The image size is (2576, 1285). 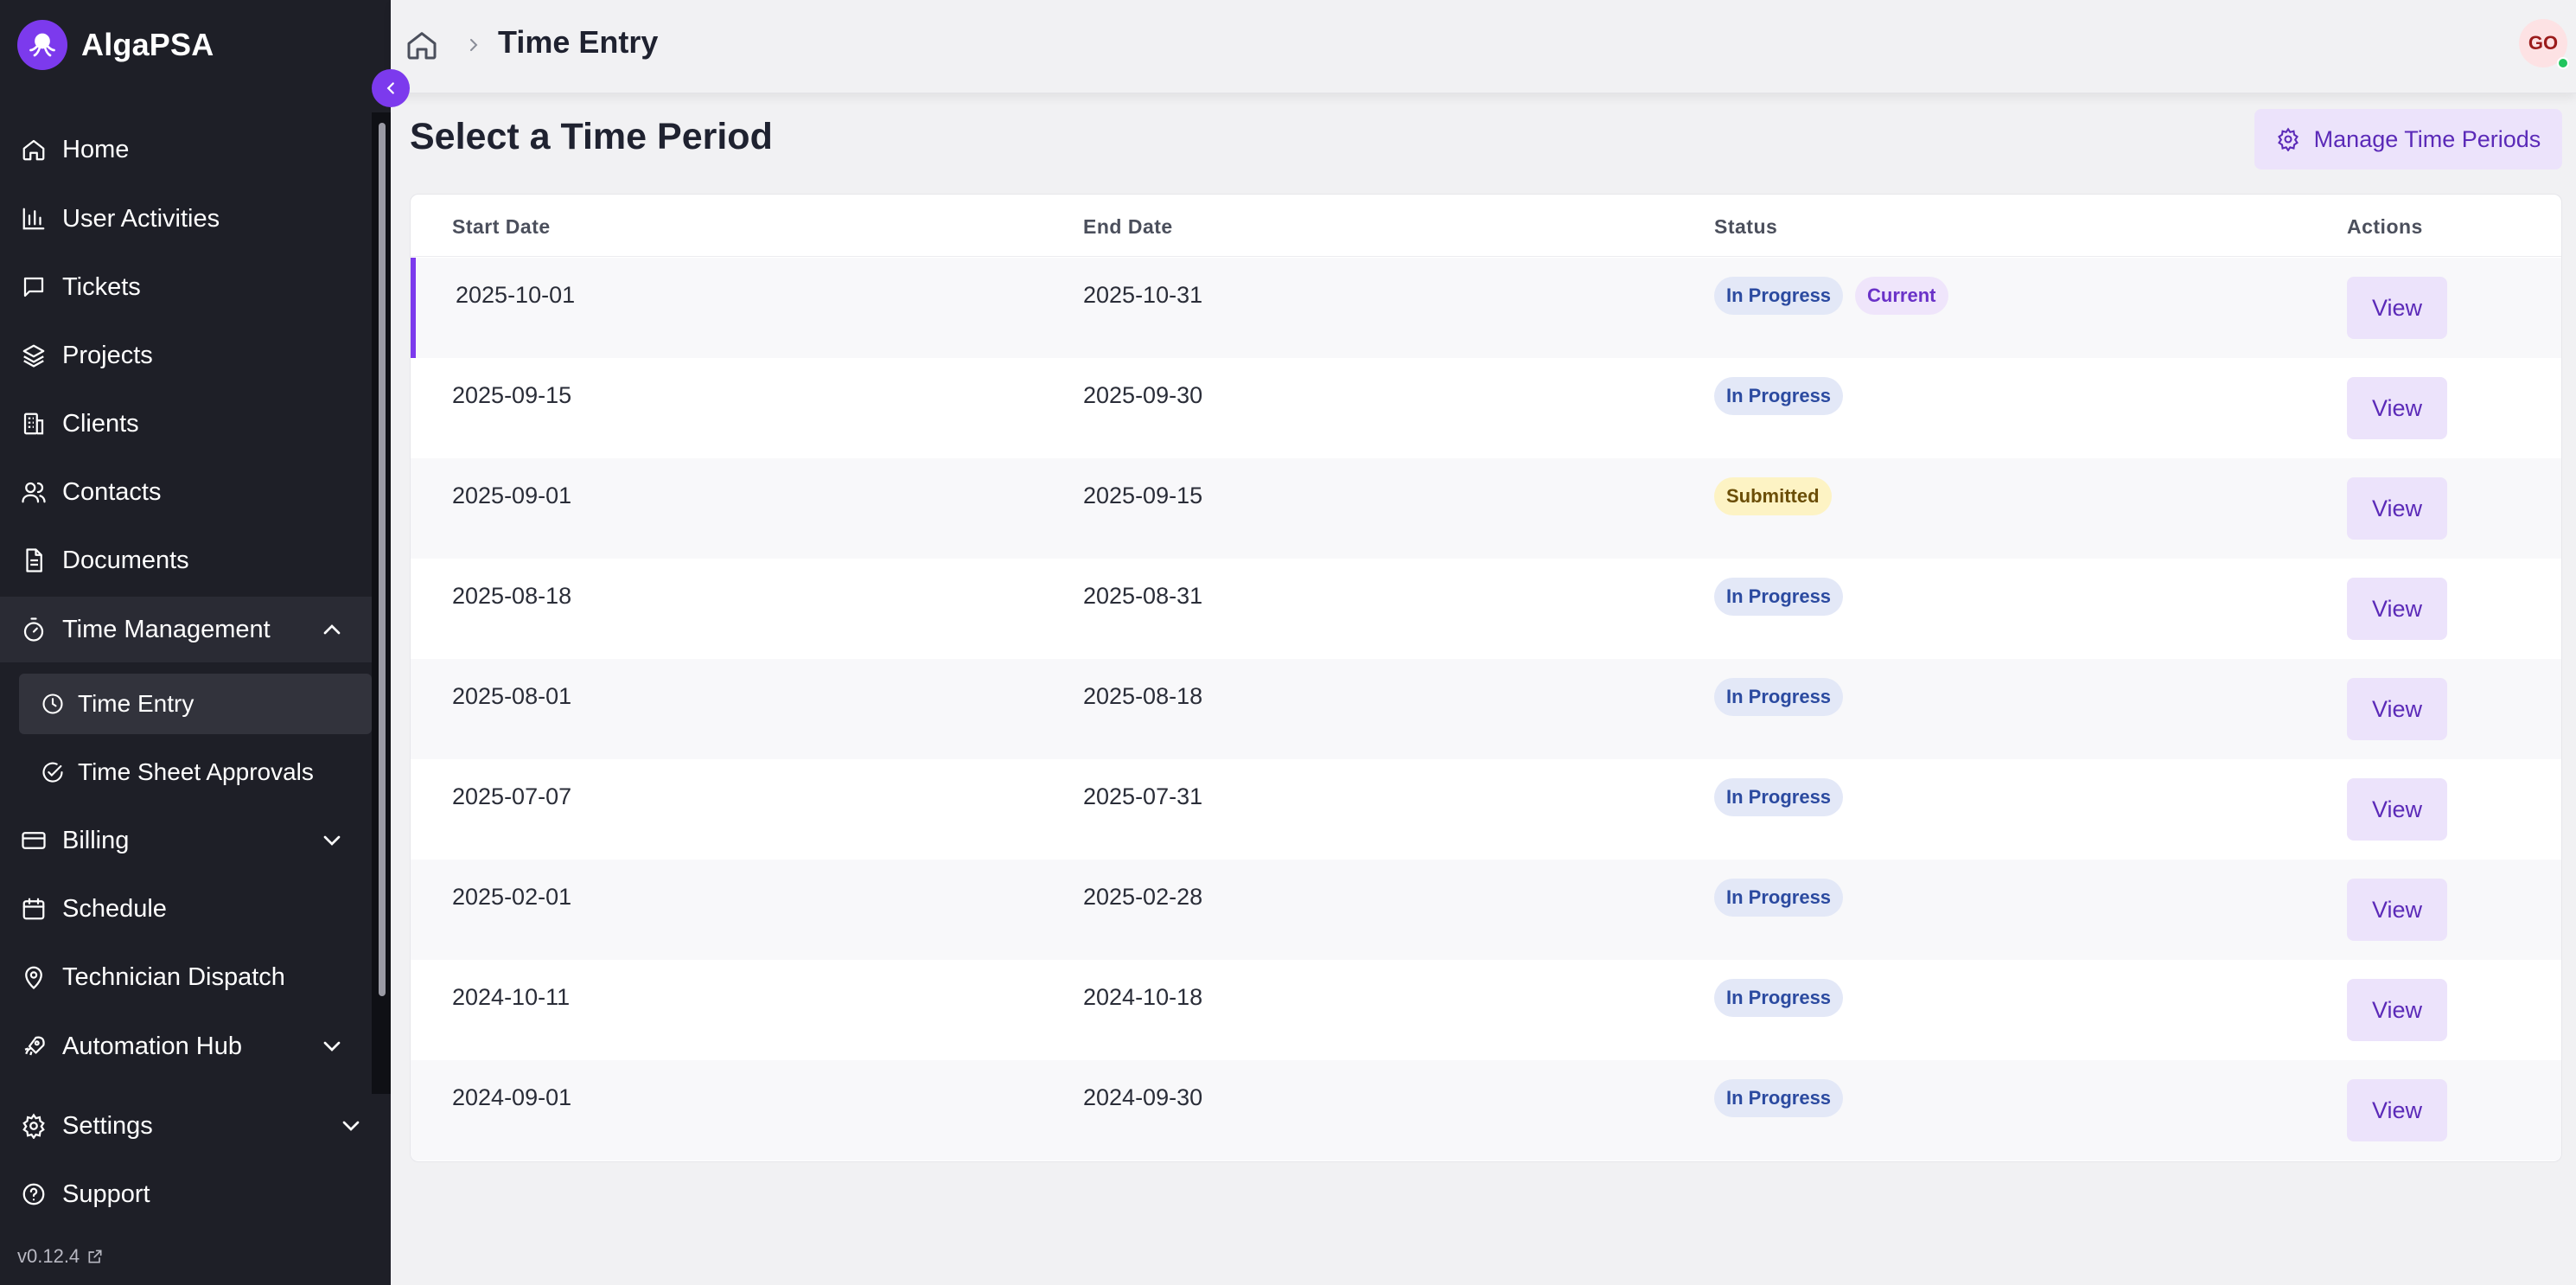 What do you see at coordinates (186, 630) in the screenshot?
I see `sidebar-item-time-management: Time Management` at bounding box center [186, 630].